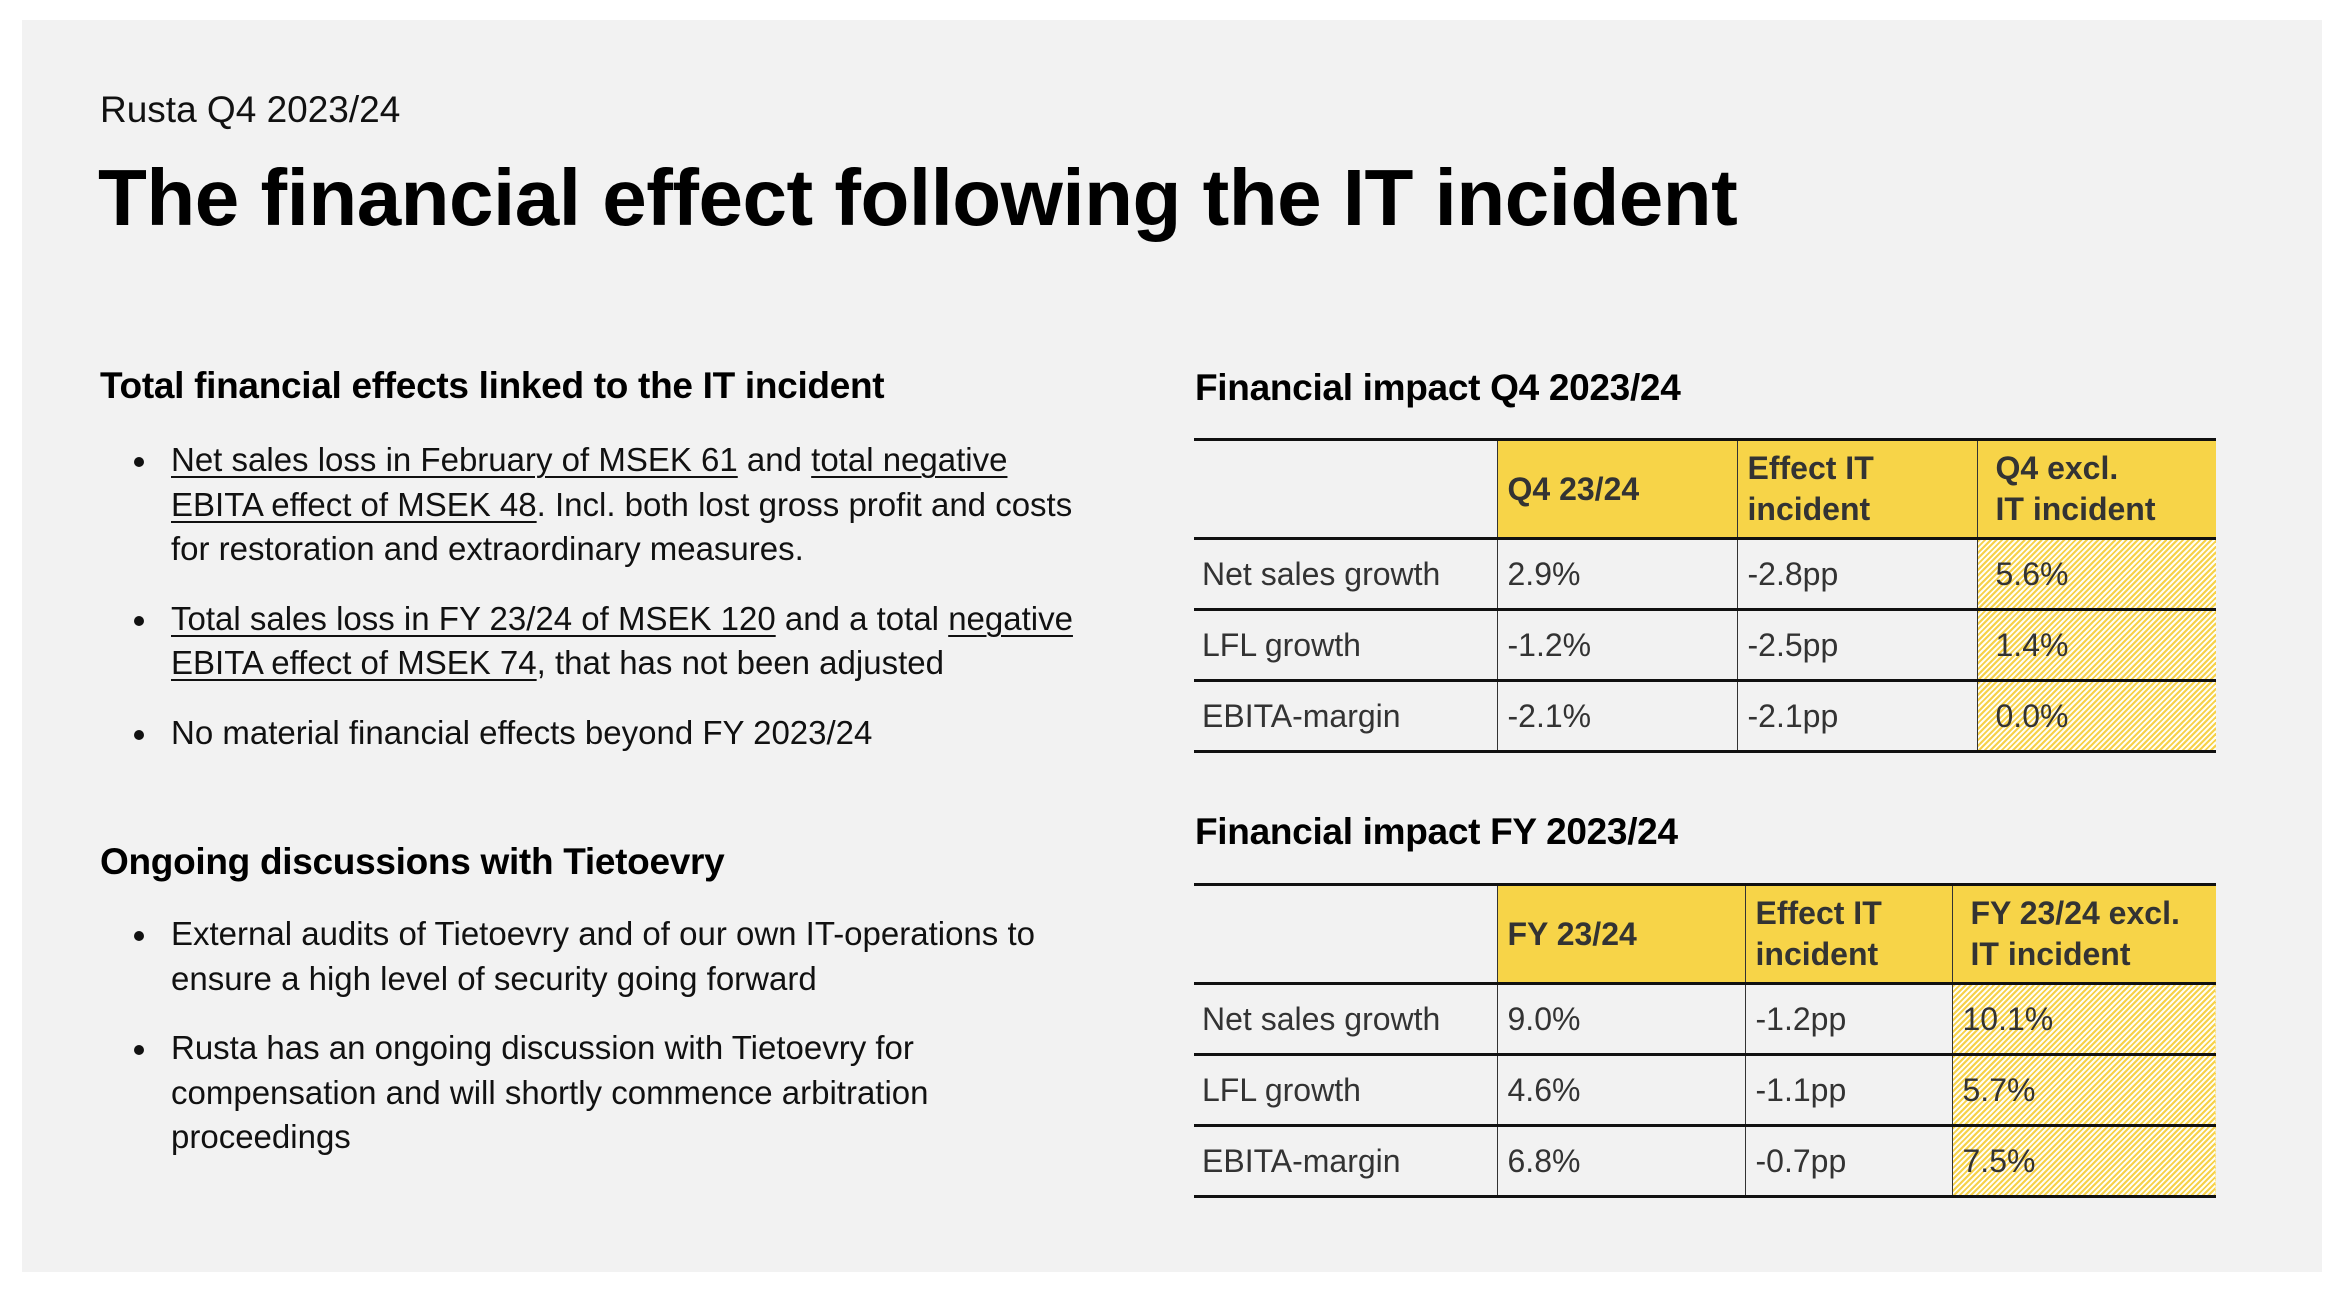 Image resolution: width=2344 pixels, height=1296 pixels. I want to click on cell-value: -1.2%, so click(1616, 645).